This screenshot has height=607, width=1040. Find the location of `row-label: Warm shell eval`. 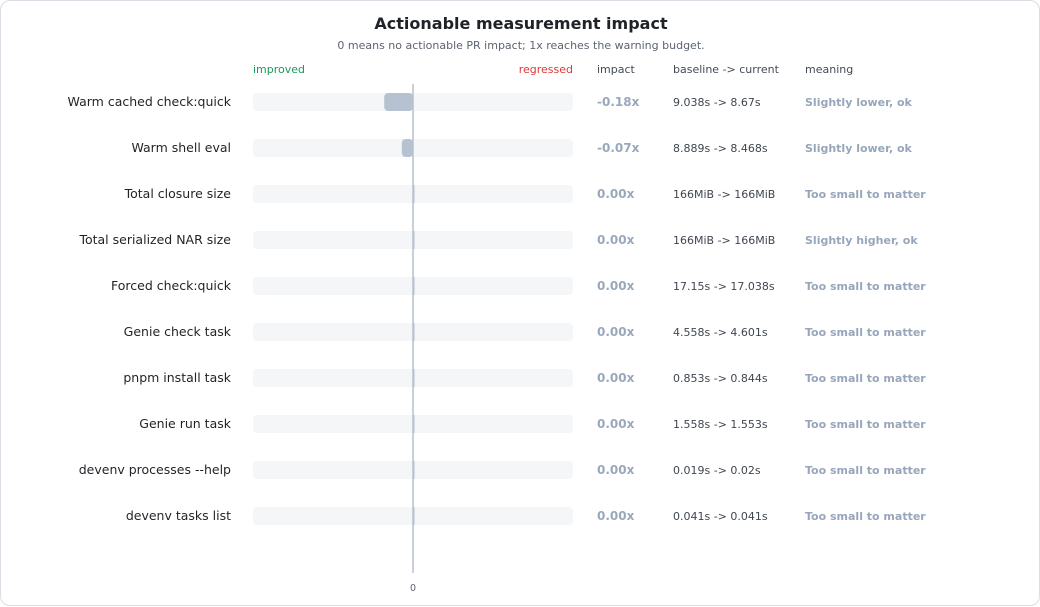

row-label: Warm shell eval is located at coordinates (181, 147).